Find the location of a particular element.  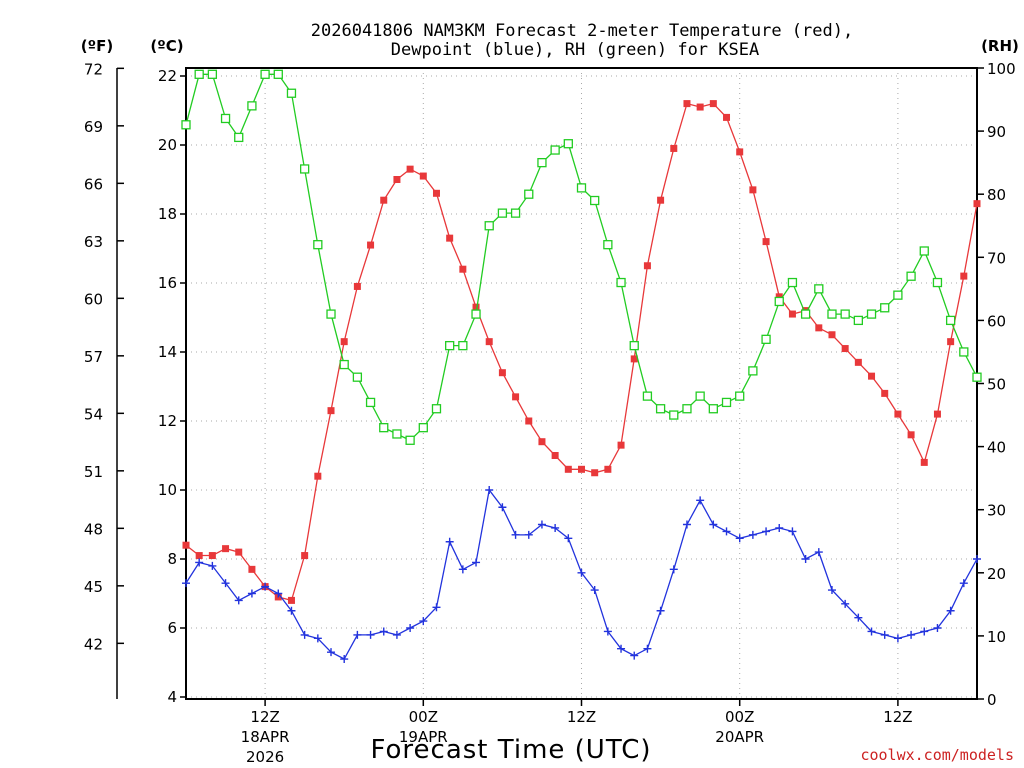

fahrenheit-tick-label: 51 is located at coordinates (93, 472).